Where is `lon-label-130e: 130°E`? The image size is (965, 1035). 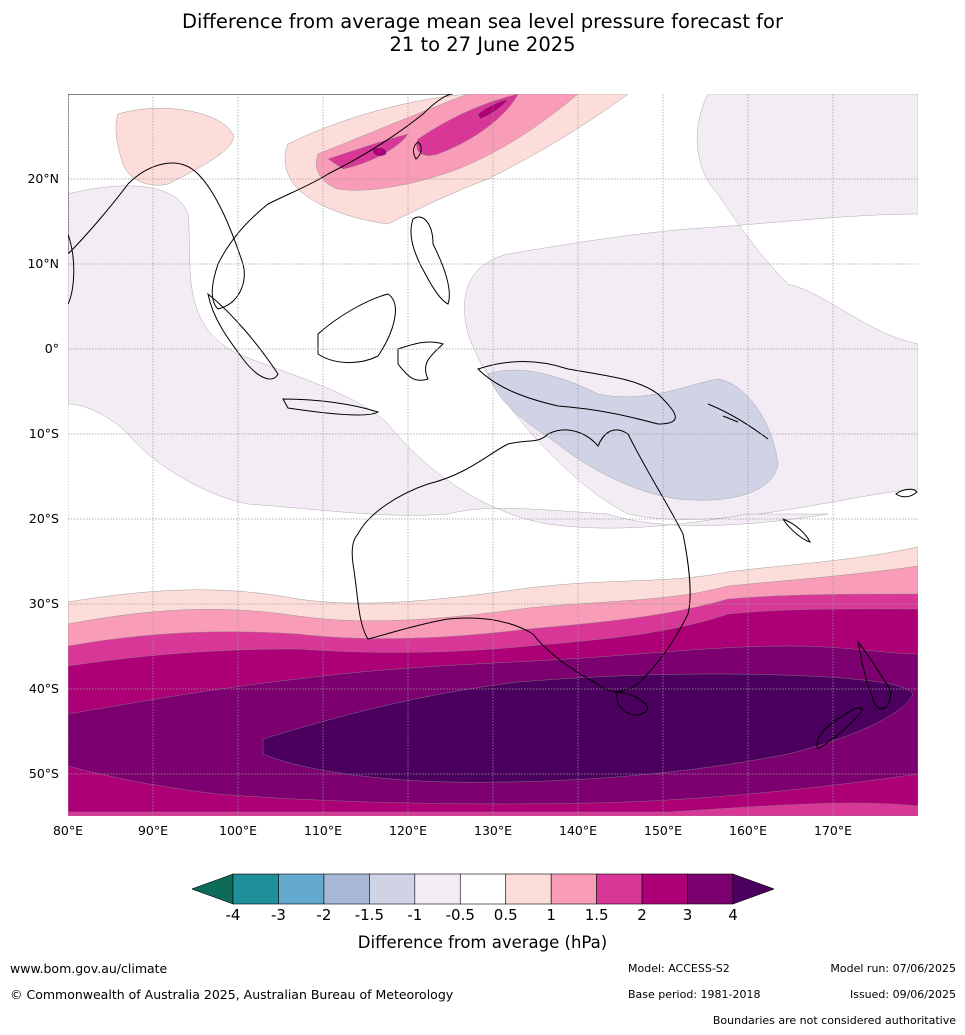
lon-label-130e: 130°E is located at coordinates (493, 830).